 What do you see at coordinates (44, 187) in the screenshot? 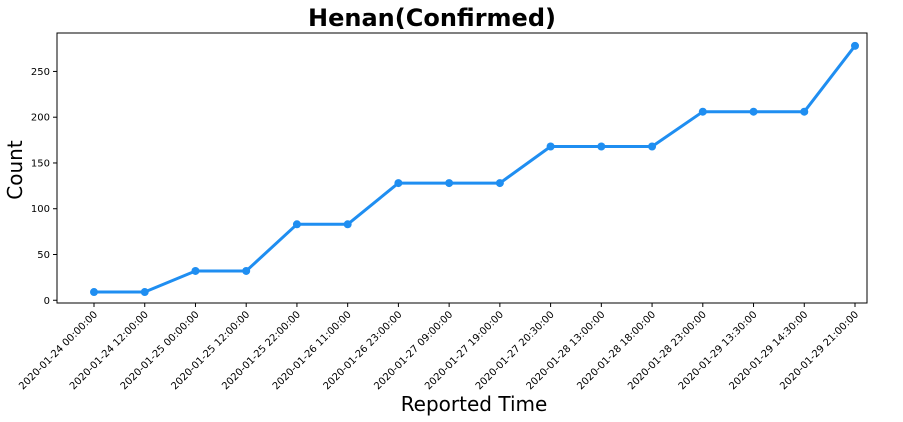
I see `y-axis-ticks: 0 50 100 150 200 250` at bounding box center [44, 187].